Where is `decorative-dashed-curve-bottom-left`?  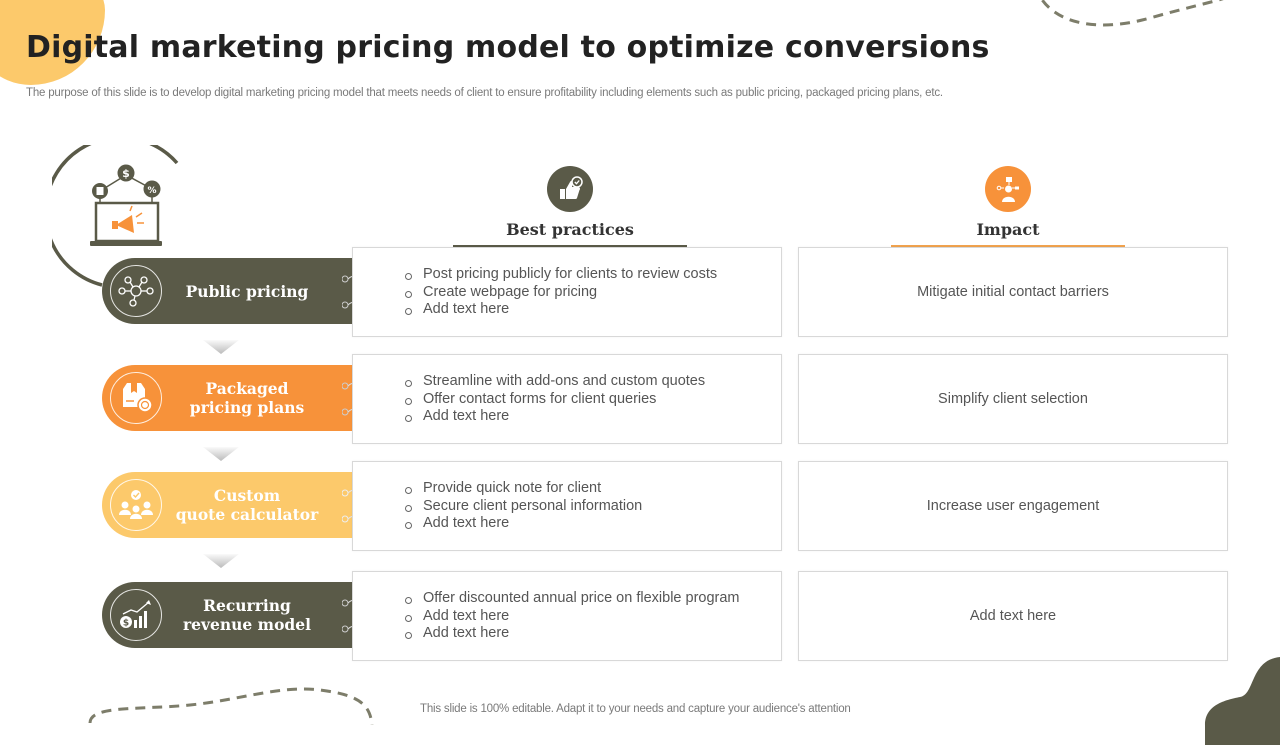
decorative-dashed-curve-bottom-left is located at coordinates (231, 706).